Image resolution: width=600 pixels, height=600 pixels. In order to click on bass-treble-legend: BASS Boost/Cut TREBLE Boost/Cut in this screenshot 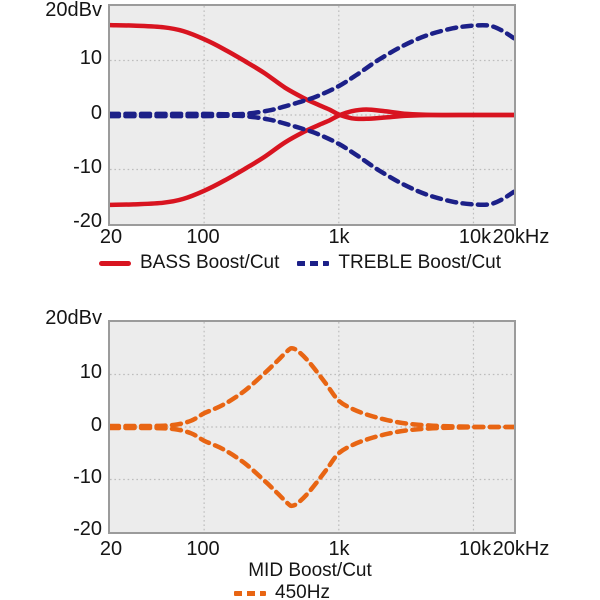, I will do `click(300, 263)`.